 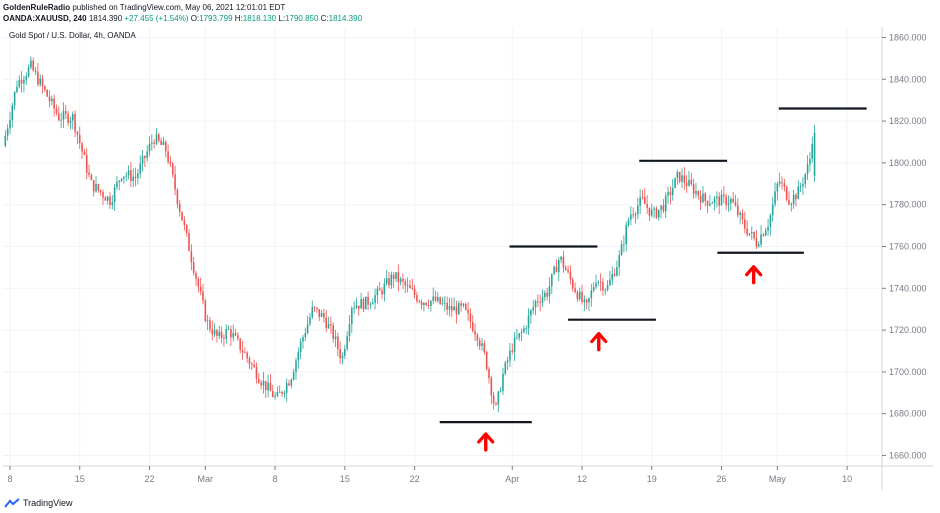 What do you see at coordinates (324, 18) in the screenshot?
I see `ohlc-c-key: C:` at bounding box center [324, 18].